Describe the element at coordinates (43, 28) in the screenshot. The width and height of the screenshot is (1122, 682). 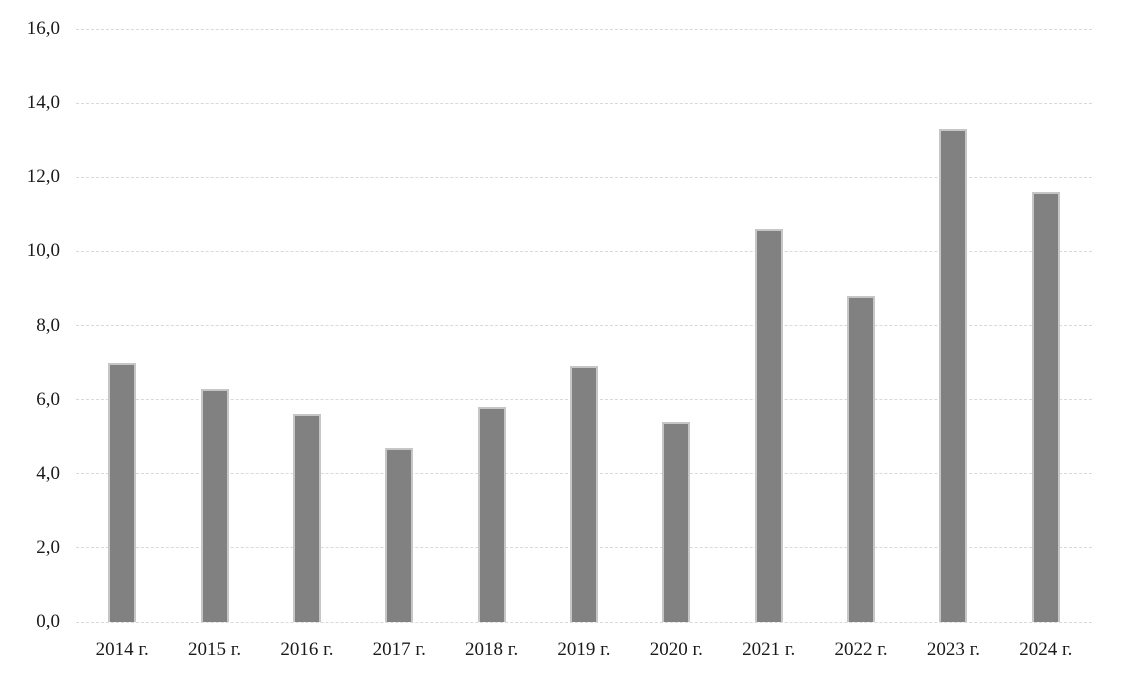
I see `y-axis-tick-label: 16,0` at that location.